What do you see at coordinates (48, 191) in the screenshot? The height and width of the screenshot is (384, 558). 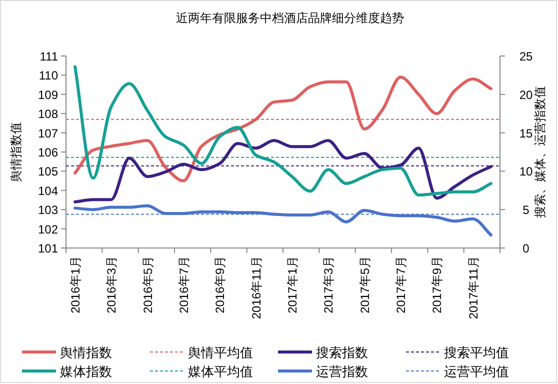 I see `y-tick-label: 104` at bounding box center [48, 191].